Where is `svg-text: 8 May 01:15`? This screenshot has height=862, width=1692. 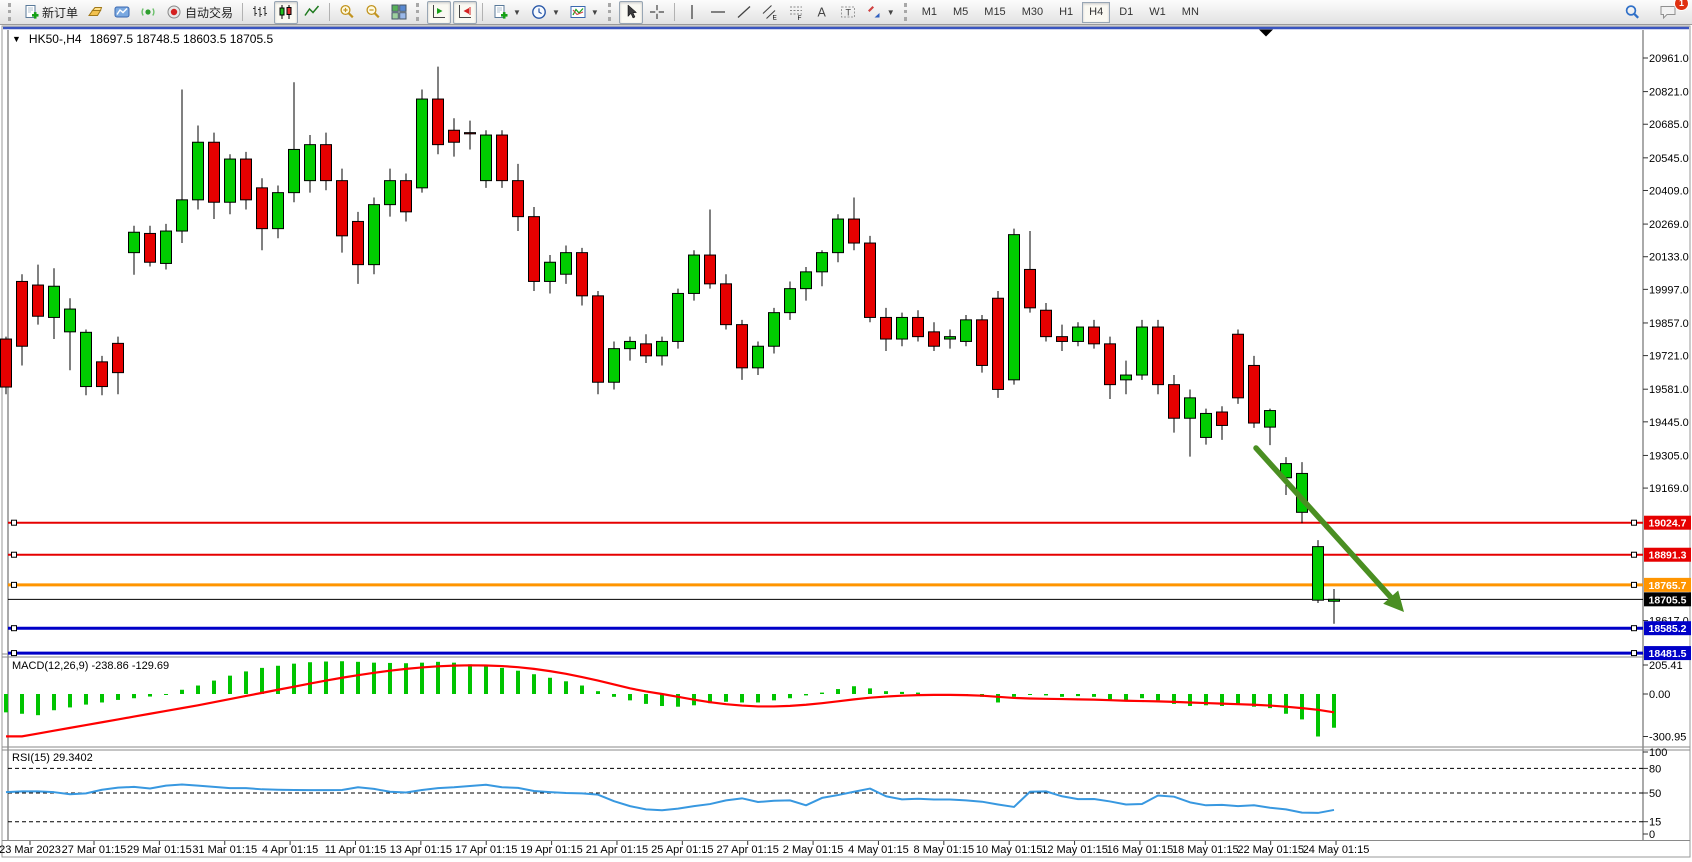 svg-text: 8 May 01:15 is located at coordinates (944, 850).